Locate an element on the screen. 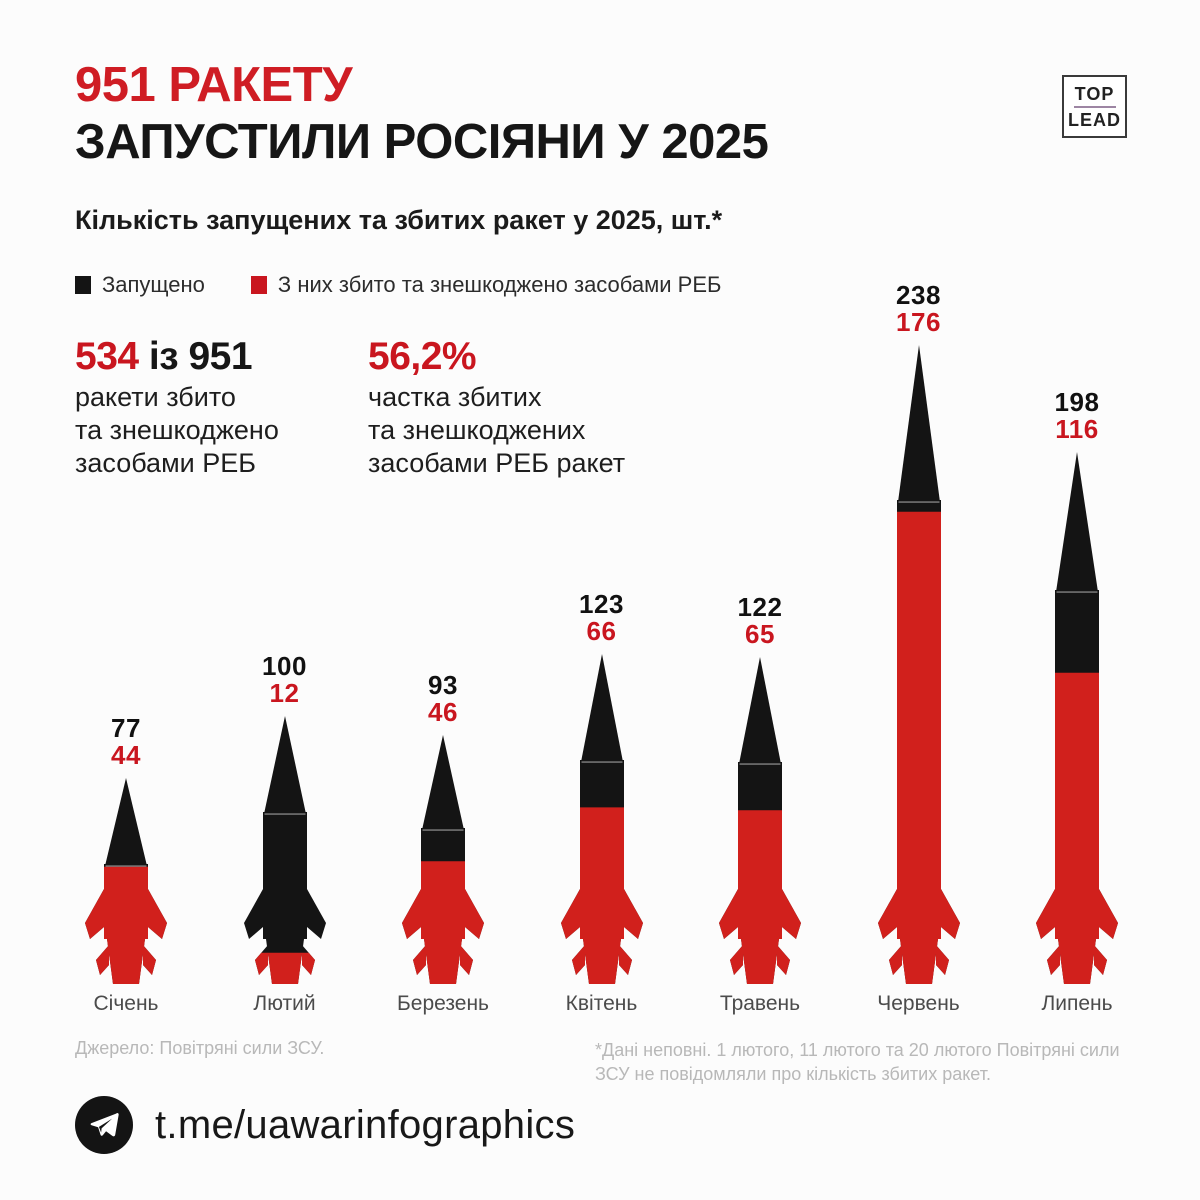  launched-value: 77 is located at coordinates (126, 728).